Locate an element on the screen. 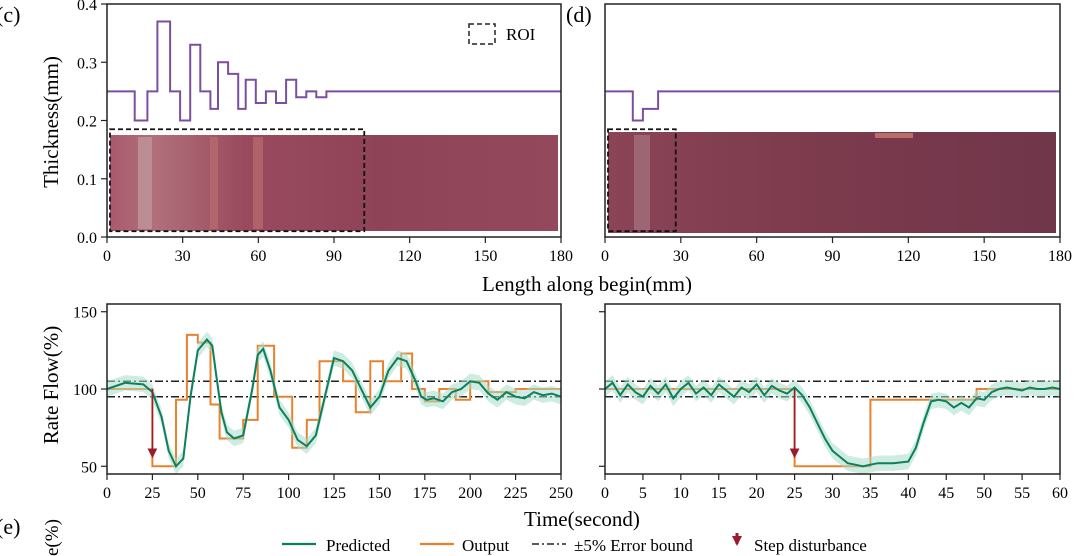  x-tick-label: 200 is located at coordinates (470, 493).